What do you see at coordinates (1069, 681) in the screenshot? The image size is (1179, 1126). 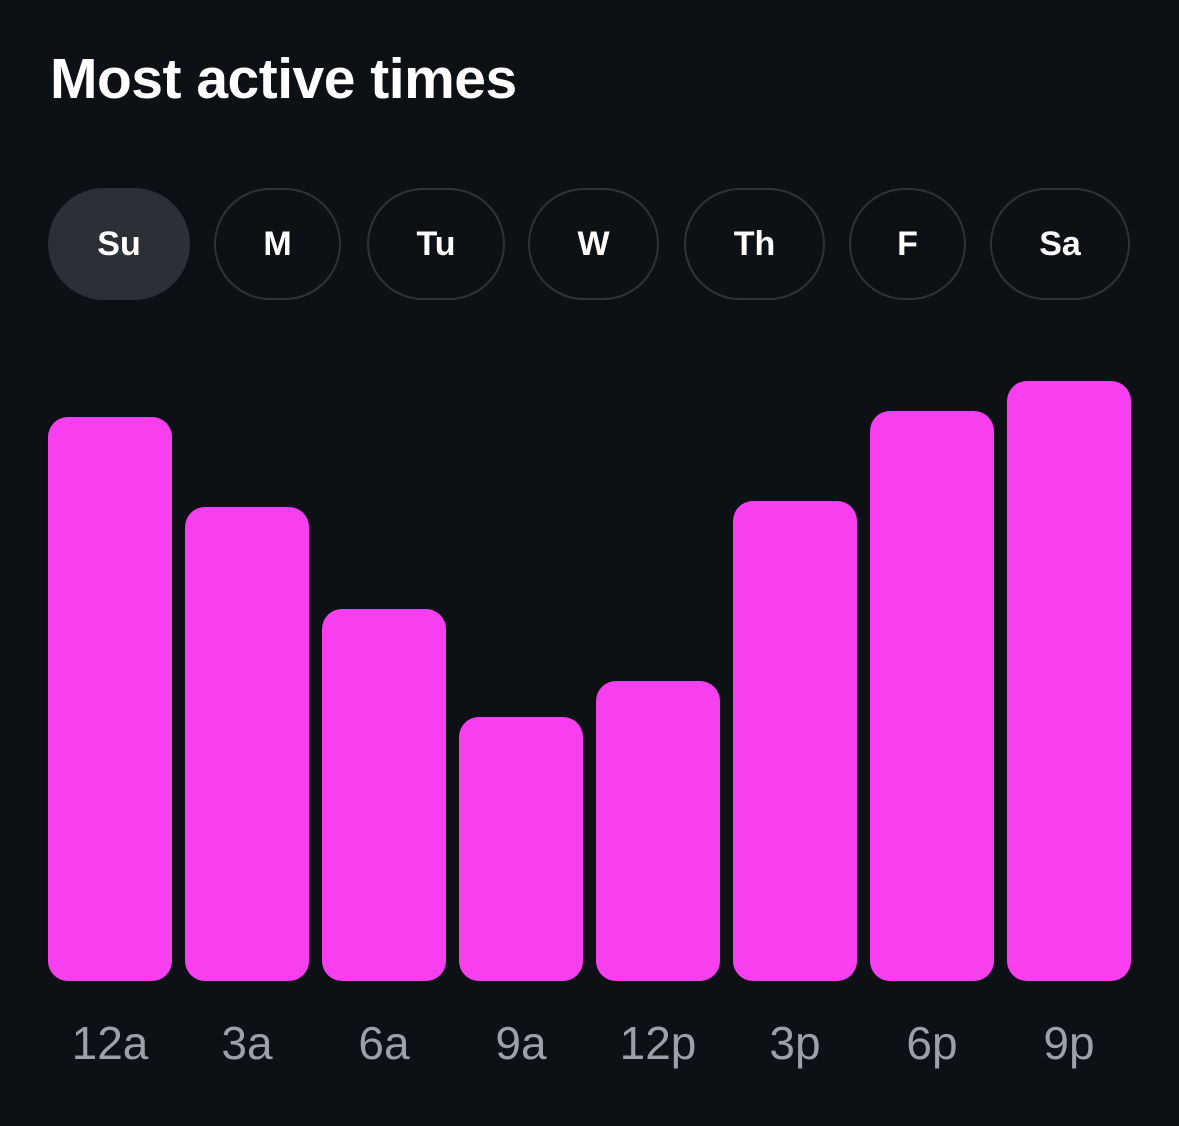 I see `bar-9p` at bounding box center [1069, 681].